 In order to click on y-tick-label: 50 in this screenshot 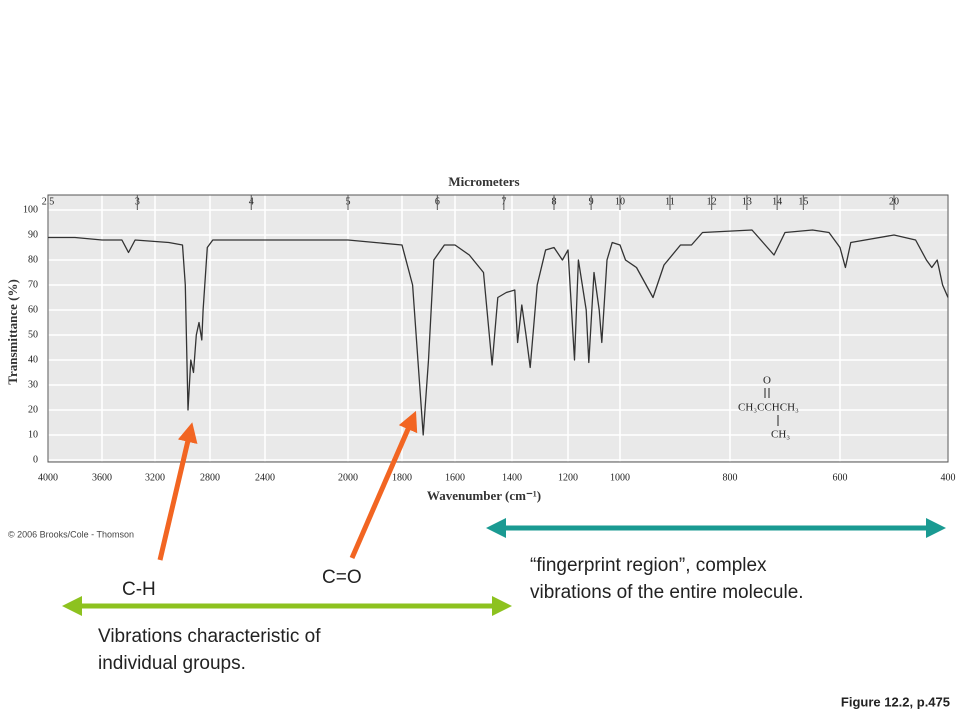, I will do `click(33, 334)`.